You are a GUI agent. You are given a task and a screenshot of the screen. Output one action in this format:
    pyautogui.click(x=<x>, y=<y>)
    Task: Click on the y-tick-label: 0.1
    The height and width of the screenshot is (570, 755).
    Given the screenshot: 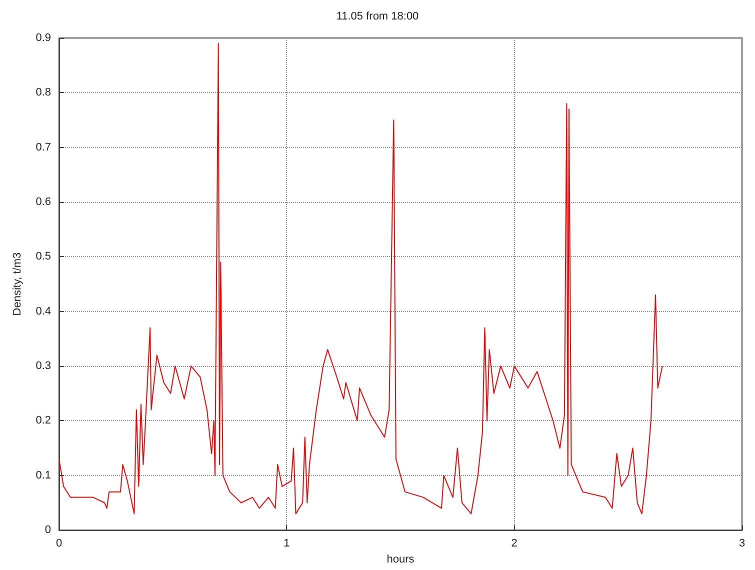 What is the action you would take?
    pyautogui.click(x=43, y=475)
    